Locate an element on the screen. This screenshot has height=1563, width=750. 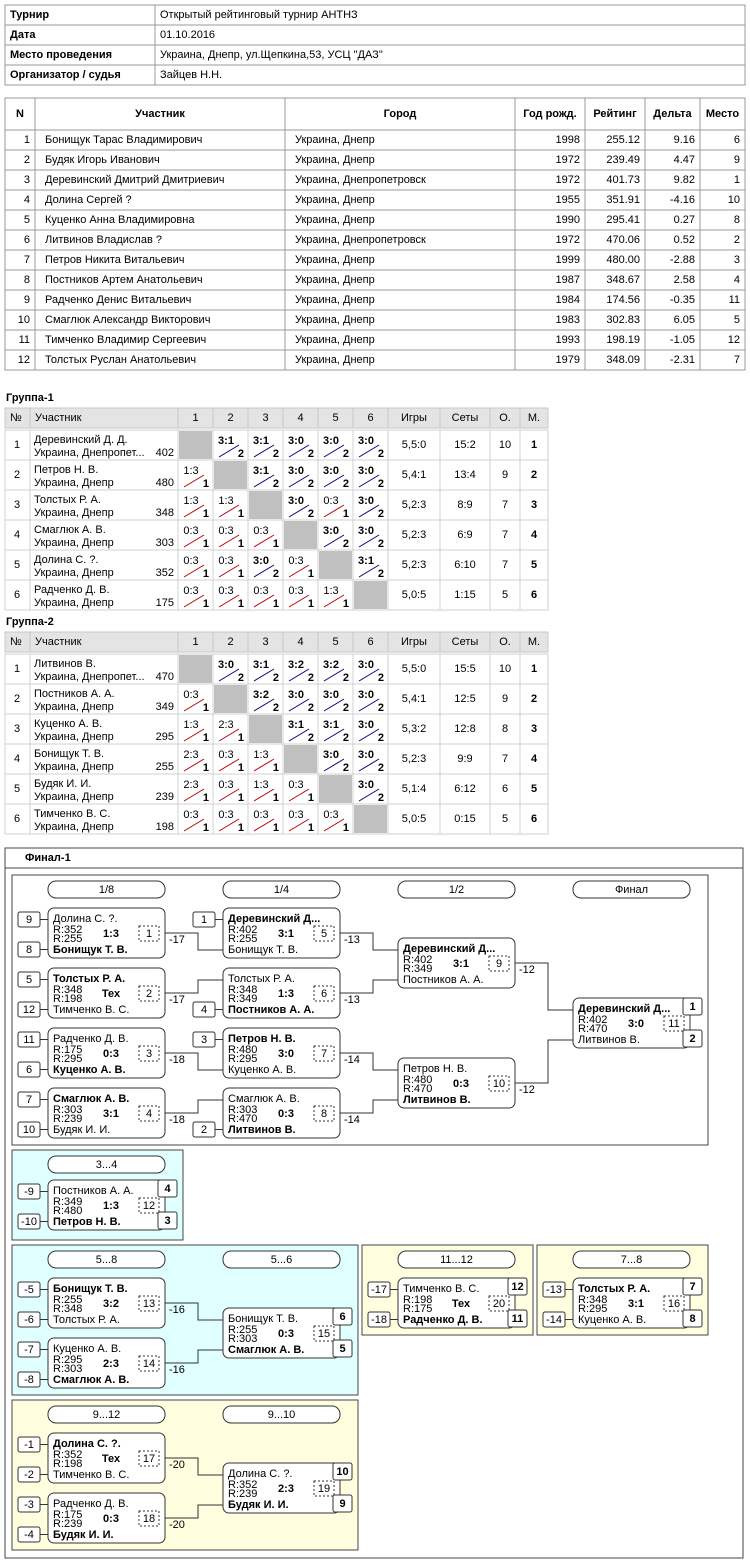
cell-text: 2 is located at coordinates (27, 160).